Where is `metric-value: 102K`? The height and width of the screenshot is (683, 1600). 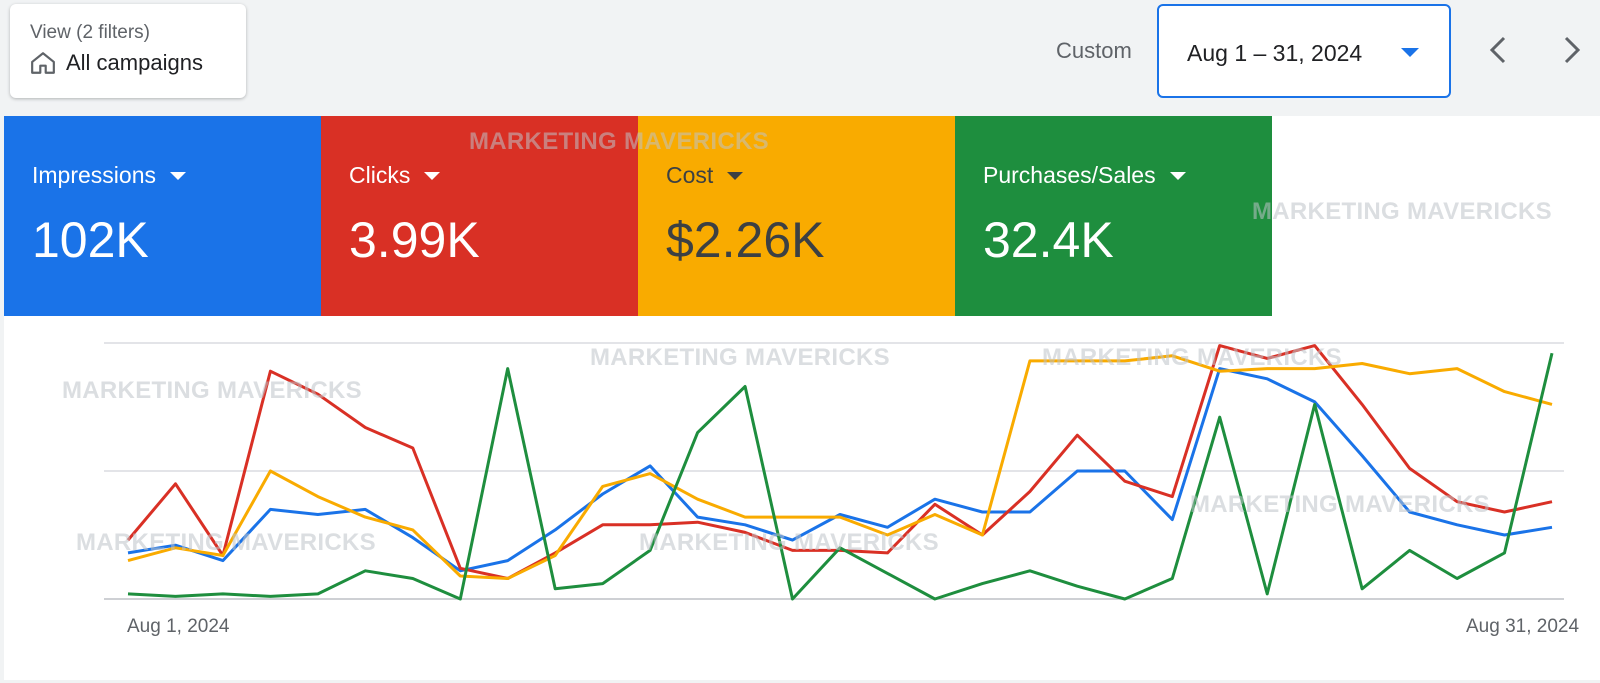 metric-value: 102K is located at coordinates (90, 240).